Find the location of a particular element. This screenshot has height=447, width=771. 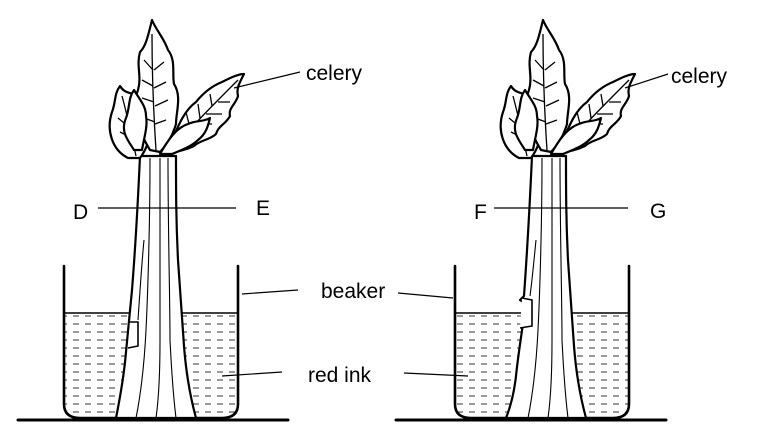

right-ink-leader is located at coordinates (436, 374).